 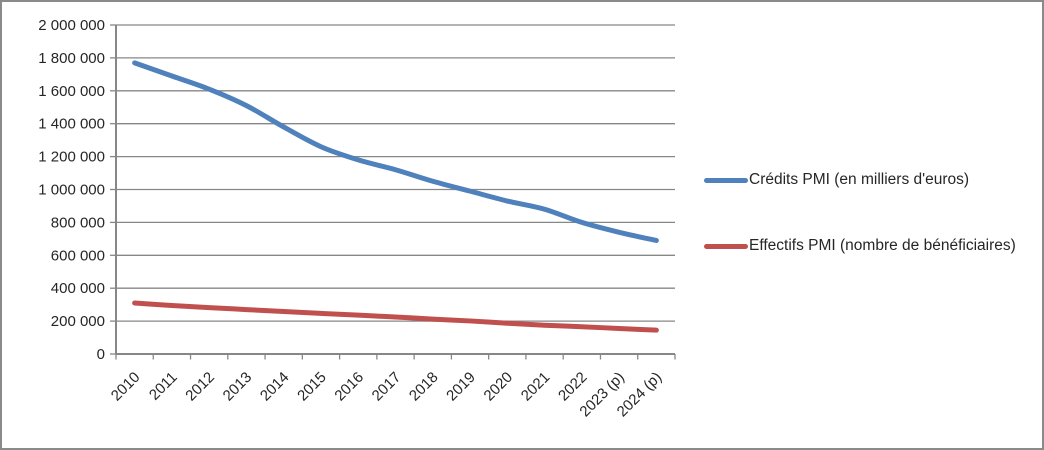 I want to click on legend-entry-effectifs: Effectifs PMI (nombre de bénéficiaires), so click(x=869, y=246).